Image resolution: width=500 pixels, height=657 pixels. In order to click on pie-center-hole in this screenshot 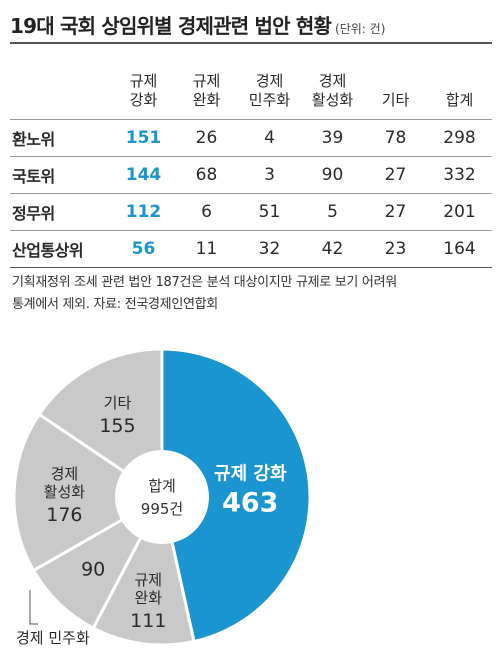, I will do `click(162, 497)`.